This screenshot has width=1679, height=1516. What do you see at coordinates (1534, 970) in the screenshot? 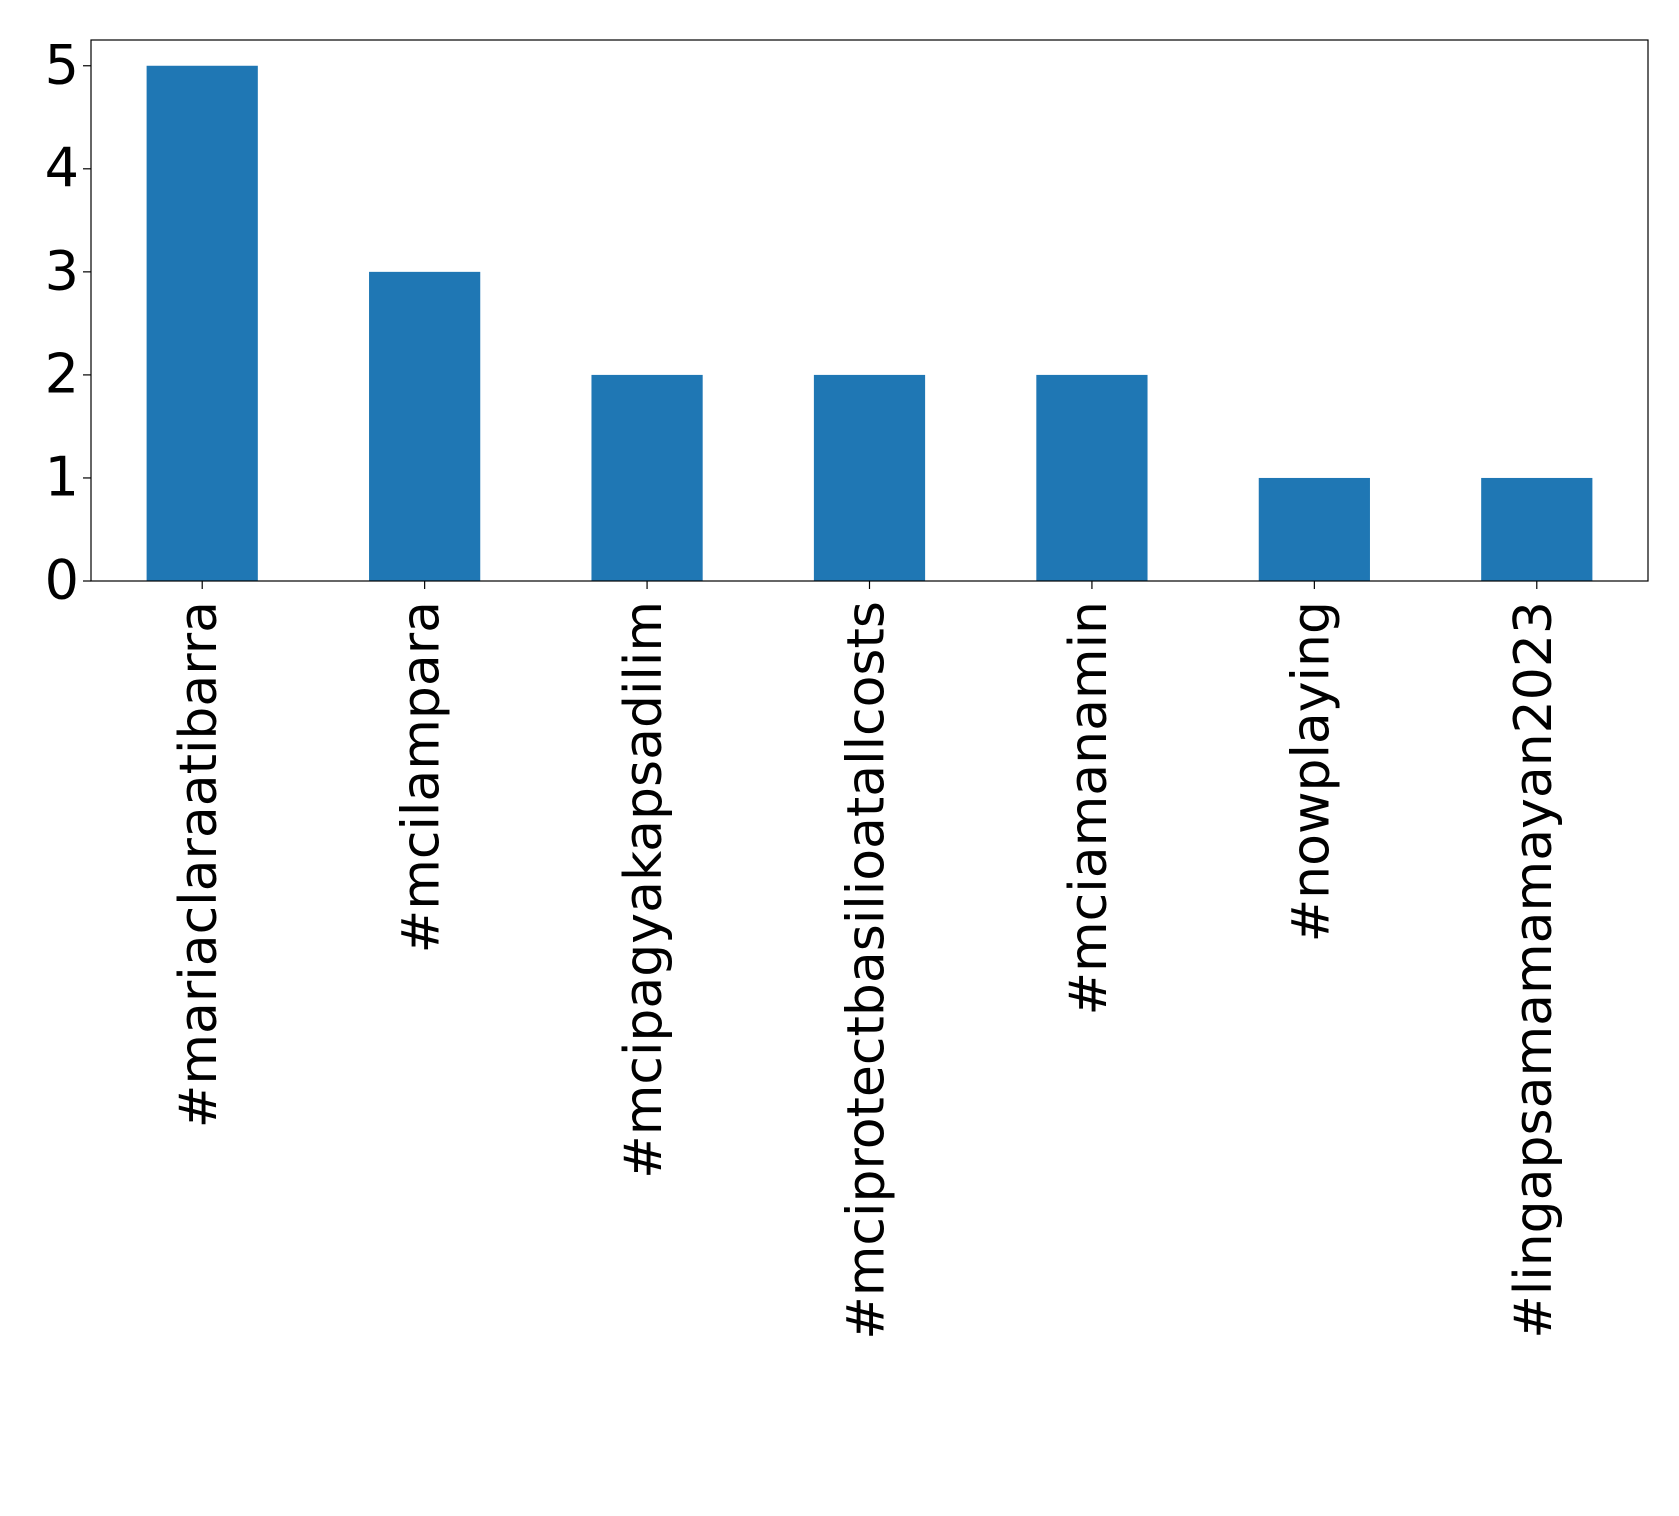
I see `x-tick-label: #lingapsamamamayan2023` at bounding box center [1534, 970].